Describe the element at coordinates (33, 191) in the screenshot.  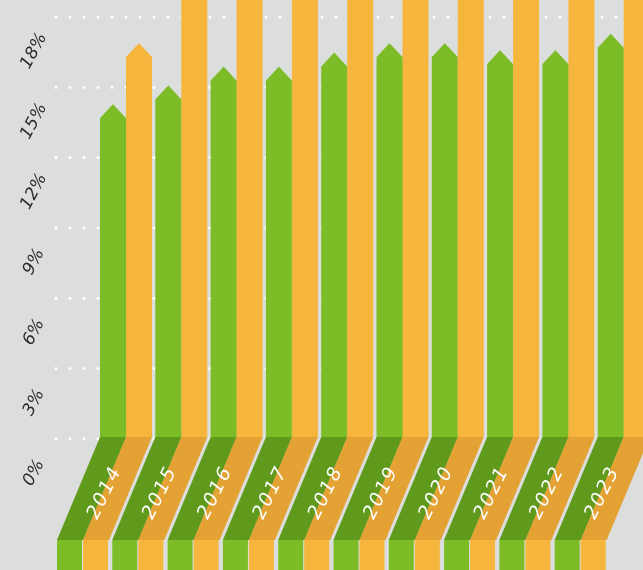
I see `y-tick-label: 12%` at that location.